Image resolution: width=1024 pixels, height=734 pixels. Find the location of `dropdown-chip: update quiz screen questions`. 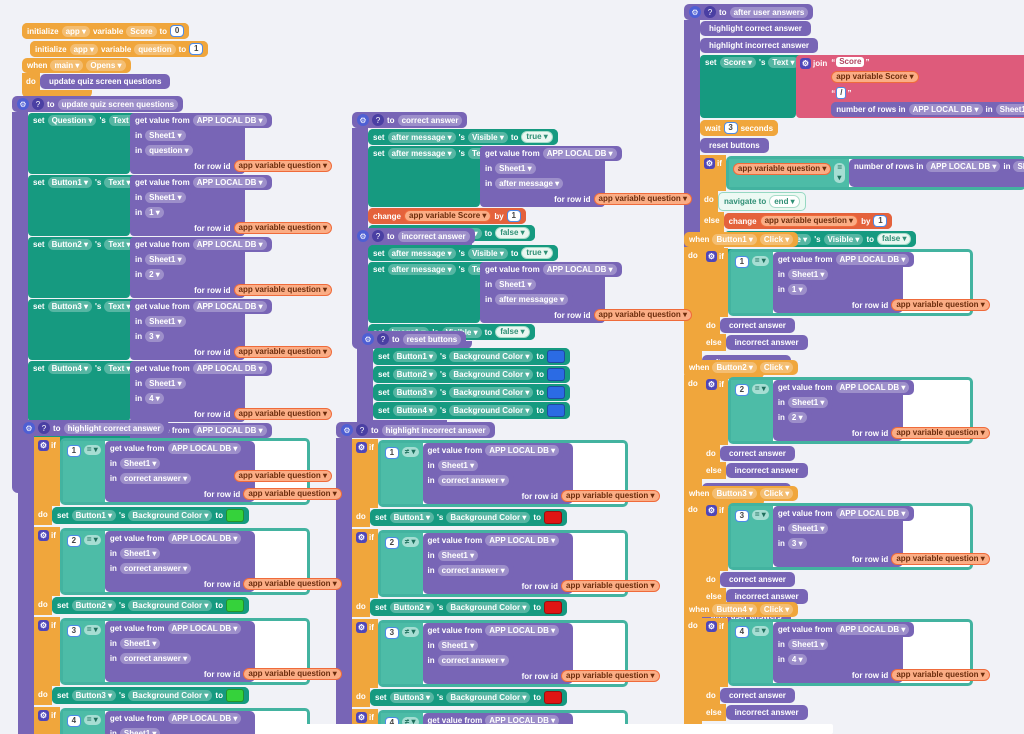

dropdown-chip: update quiz screen questions is located at coordinates (118, 104).